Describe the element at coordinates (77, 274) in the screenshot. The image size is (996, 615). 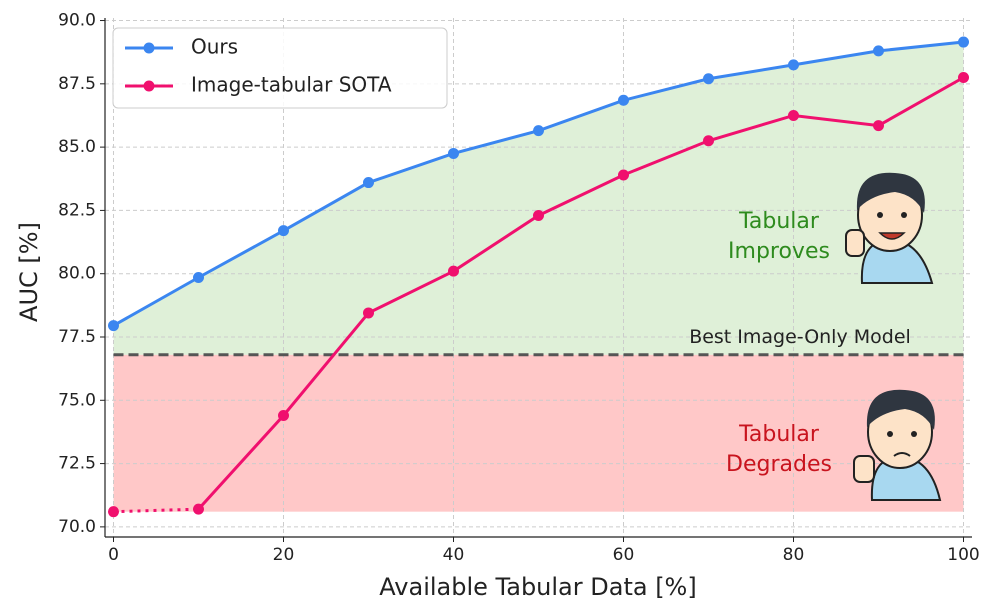
I see `y-tick-label: 80.0` at that location.